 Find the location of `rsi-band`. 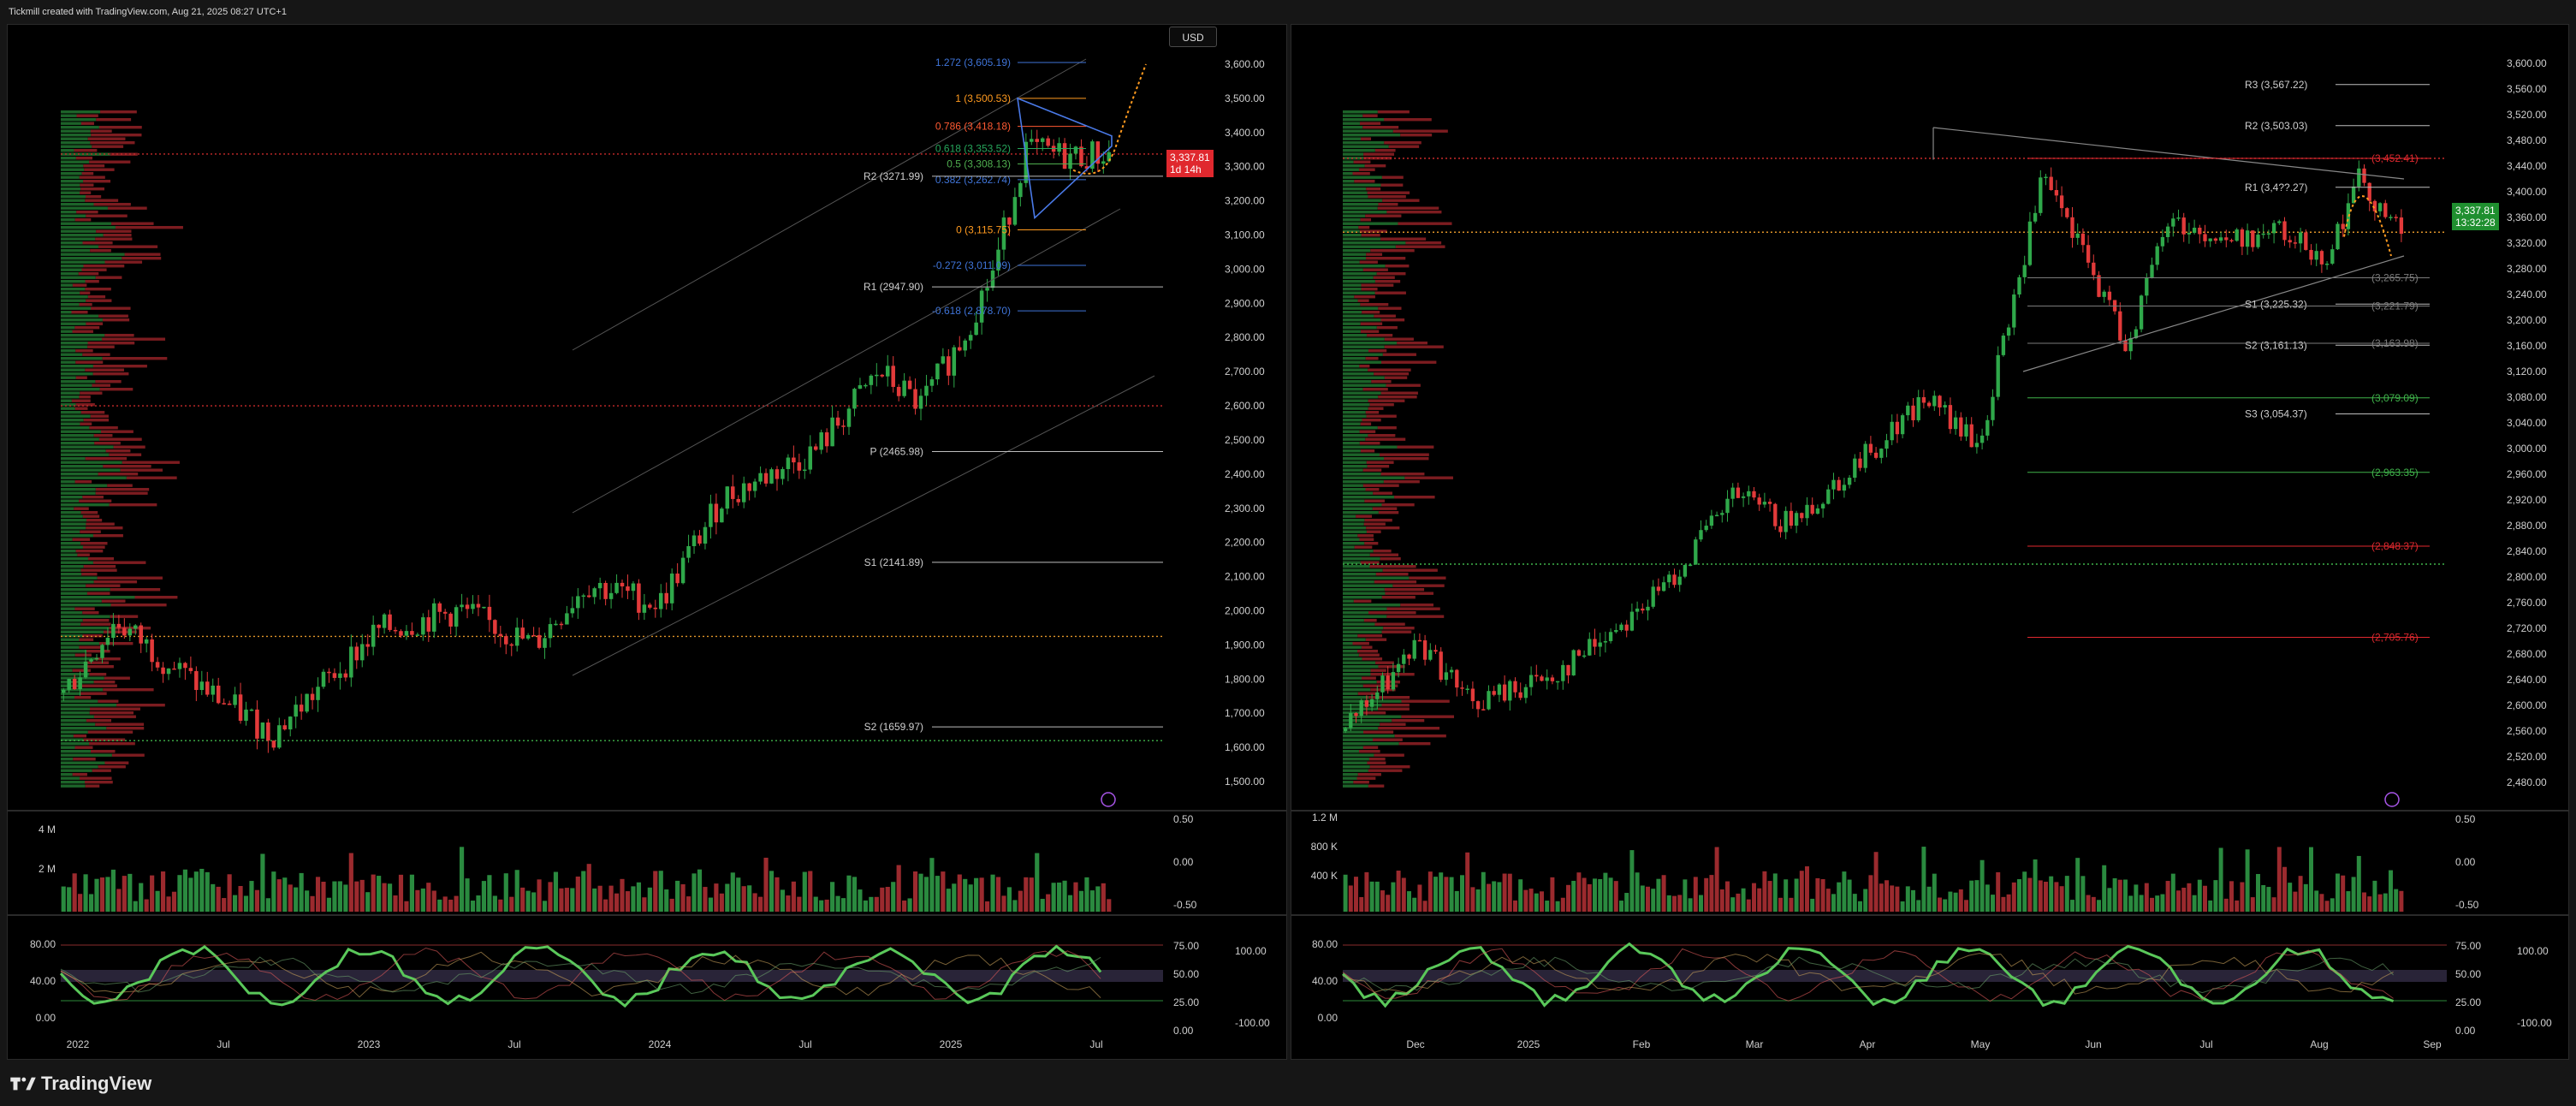

rsi-band is located at coordinates (612, 976).